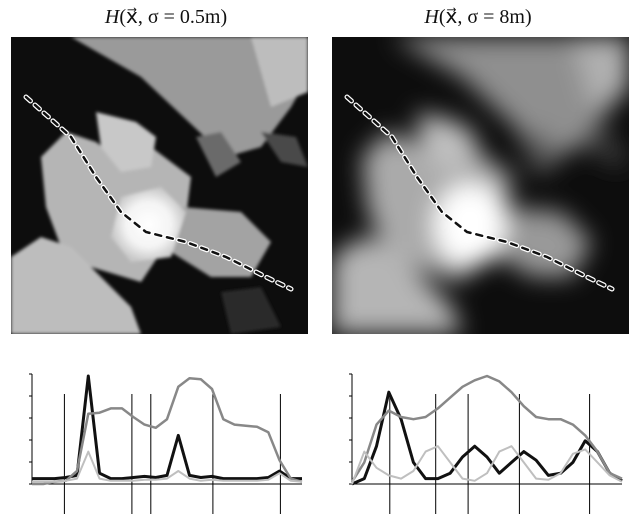 The image size is (630, 517). I want to click on left-panel-title: H(x⃗, σ = 0.5m), so click(166, 17).